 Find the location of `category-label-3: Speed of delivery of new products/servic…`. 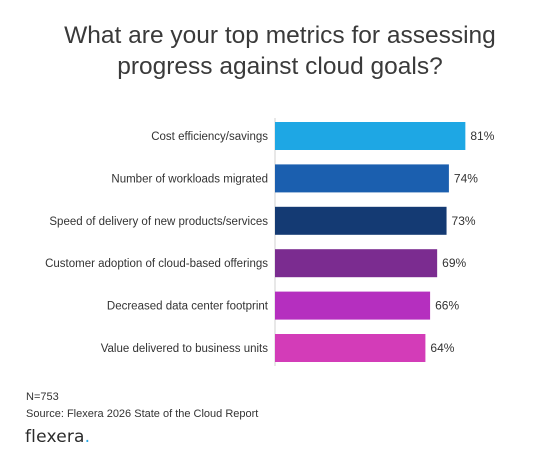

category-label-3: Speed of delivery of new products/servic… is located at coordinates (158, 222).